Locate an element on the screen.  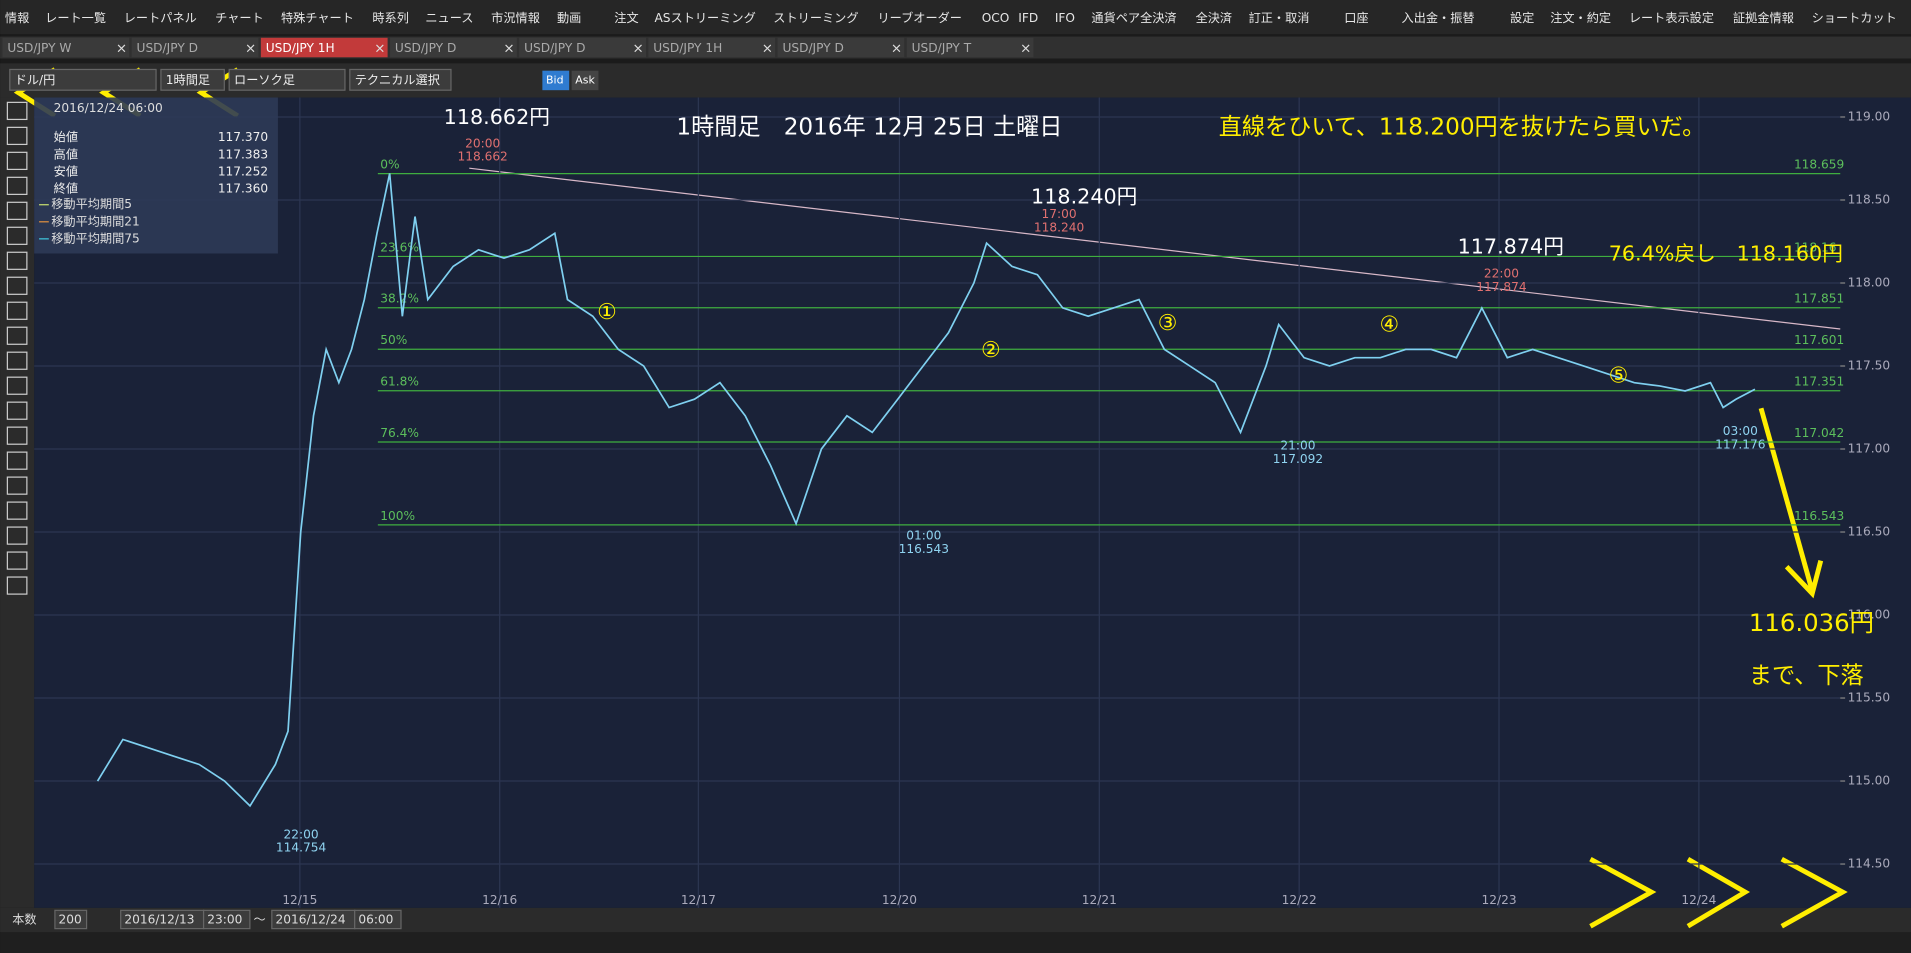
menu-item: 訂正・取消 is located at coordinates (1279, 17).